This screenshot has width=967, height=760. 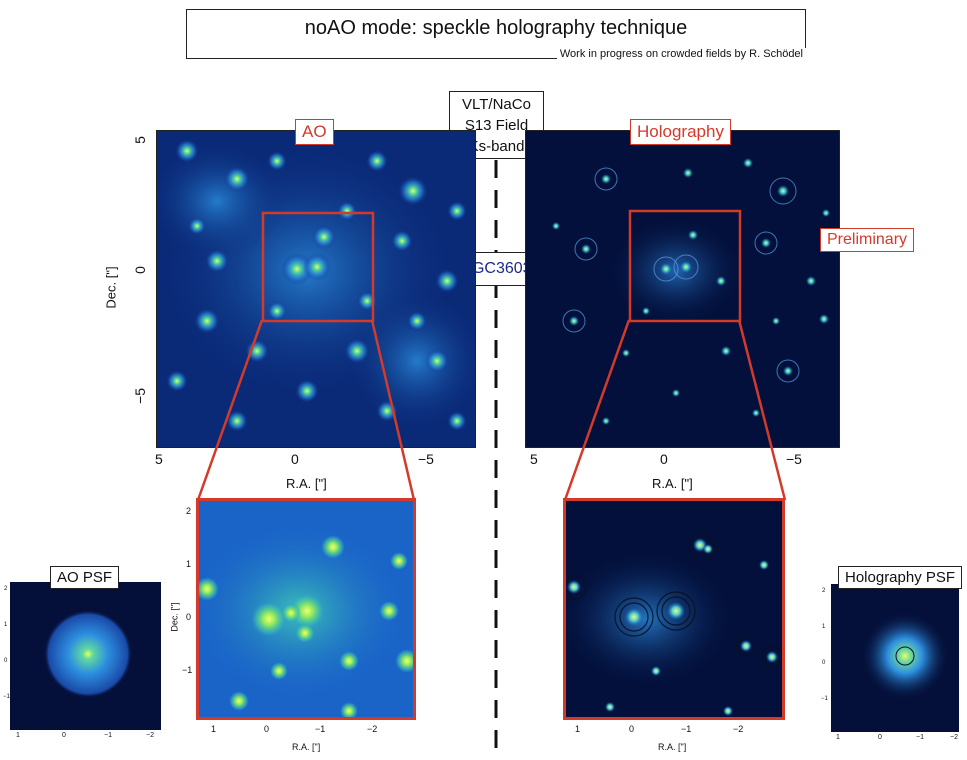 I want to click on title-frame, so click(x=496, y=34).